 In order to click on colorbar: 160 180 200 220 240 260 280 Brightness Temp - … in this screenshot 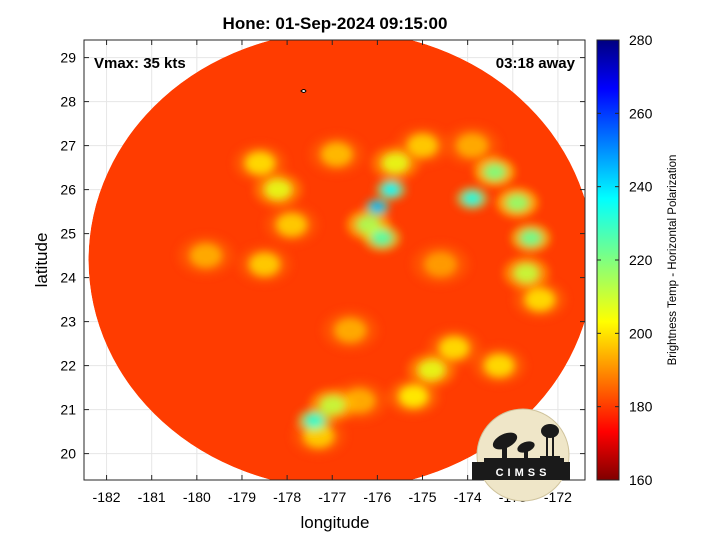, I will do `click(637, 260)`.